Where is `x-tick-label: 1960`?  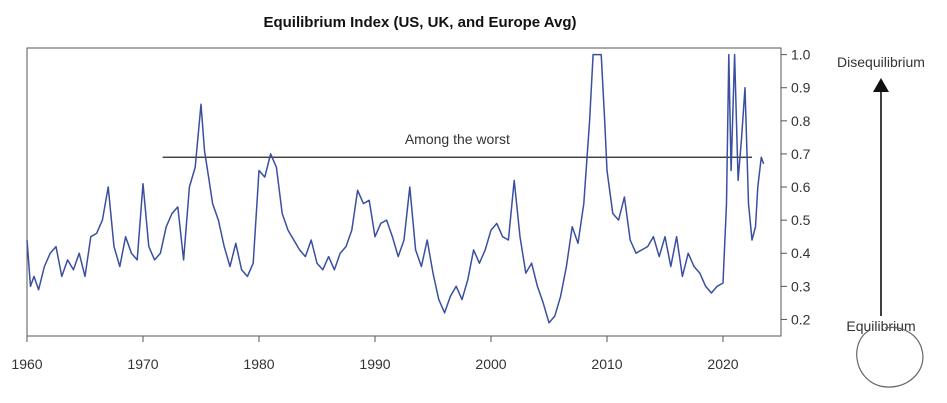
x-tick-label: 1960 is located at coordinates (26, 364).